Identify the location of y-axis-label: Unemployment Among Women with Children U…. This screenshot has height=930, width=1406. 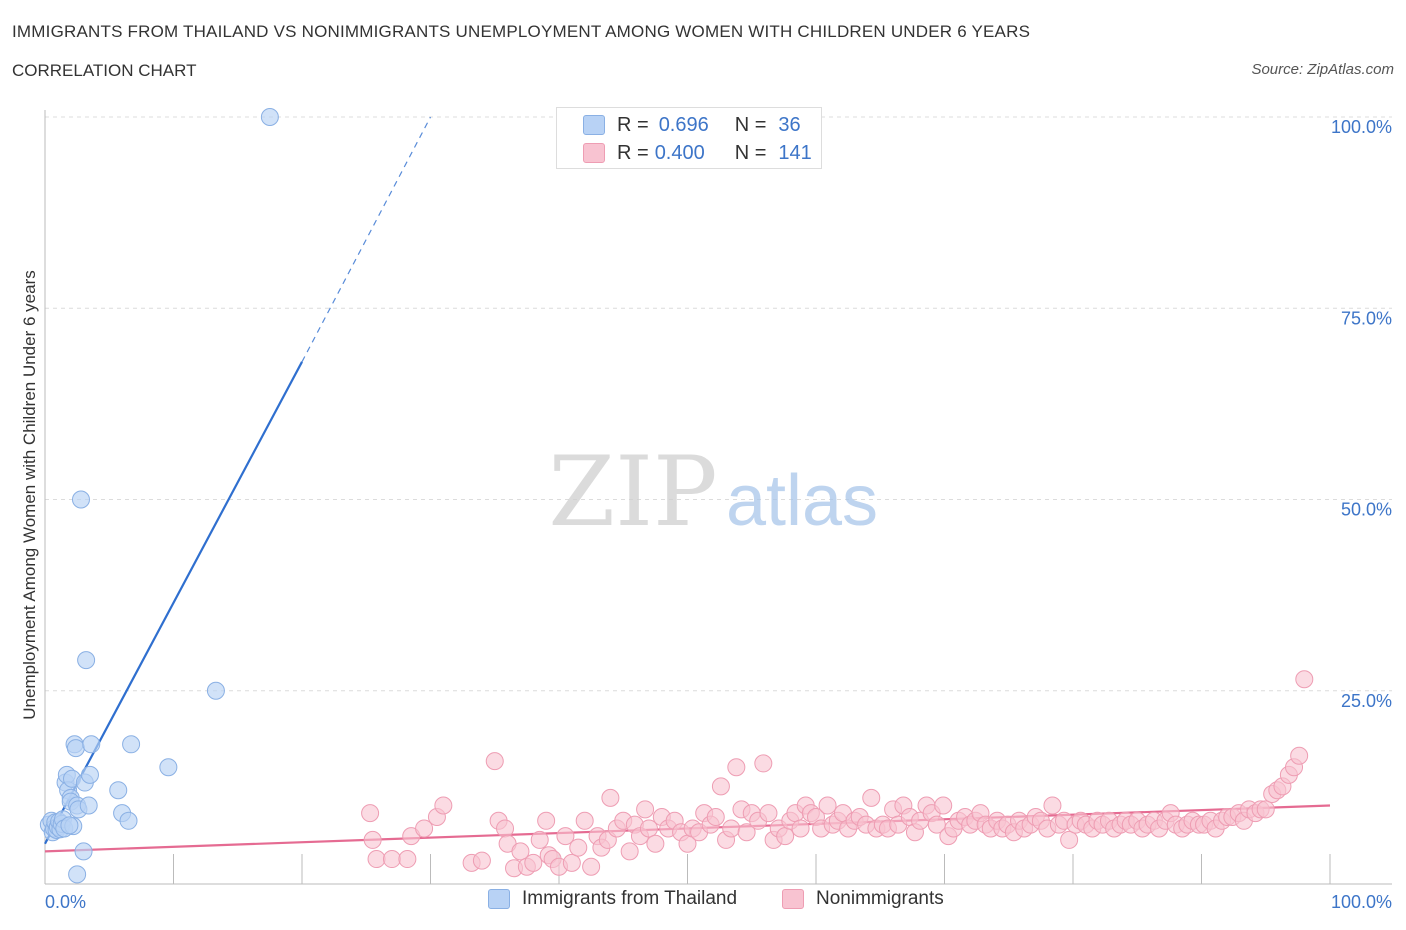
(29, 494).